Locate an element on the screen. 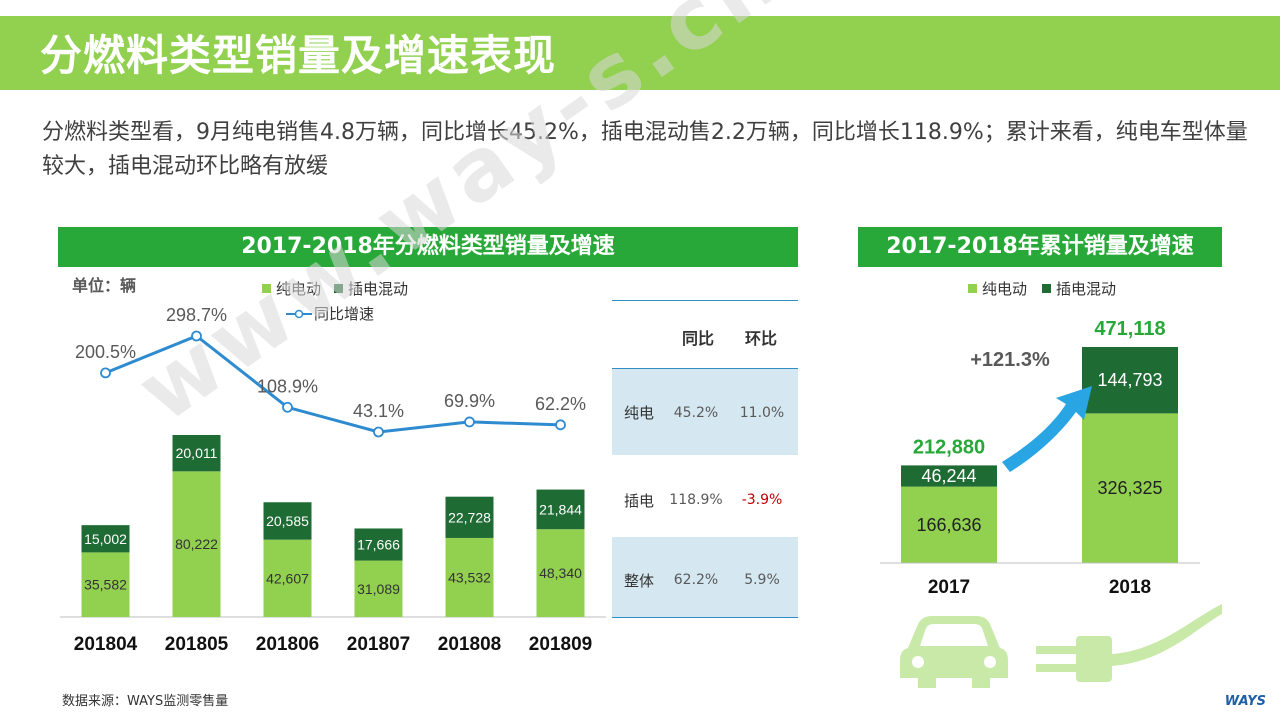 Image resolution: width=1280 pixels, height=720 pixels. data-source: 数据来源：WAYS监测零售量 is located at coordinates (145, 701).